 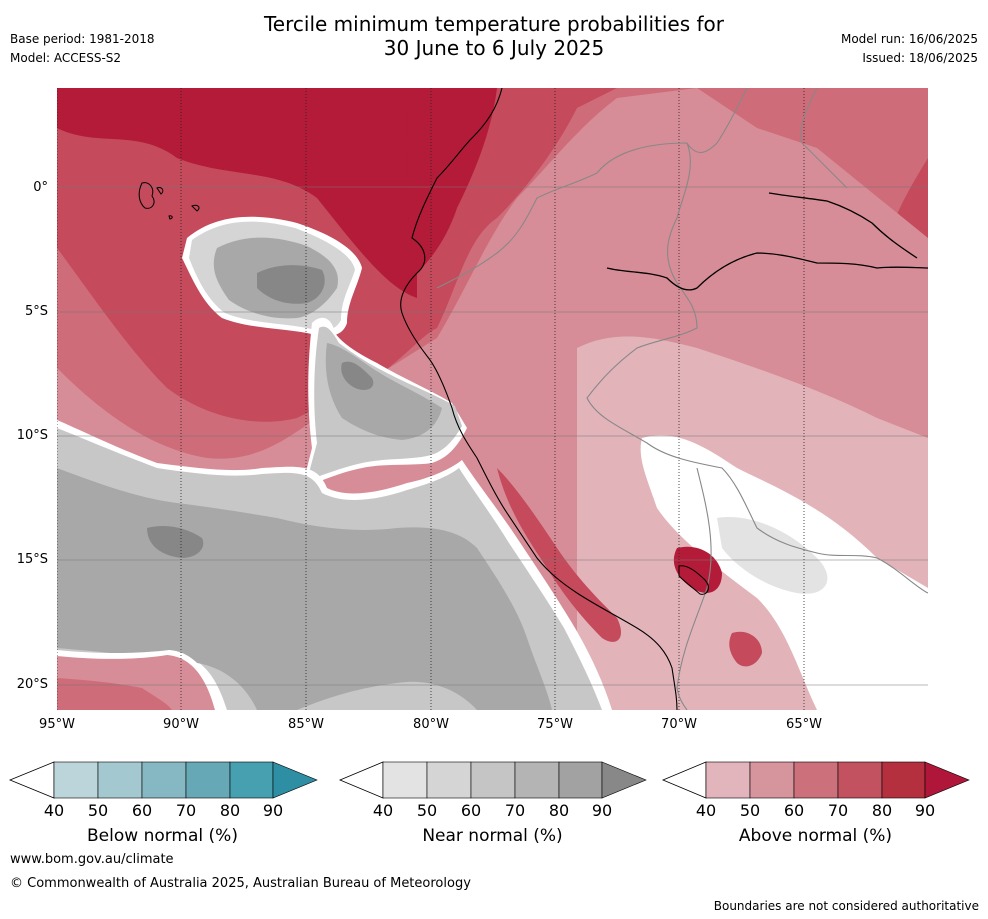 I want to click on lat-label-20s: 20°S, so click(x=32, y=684).